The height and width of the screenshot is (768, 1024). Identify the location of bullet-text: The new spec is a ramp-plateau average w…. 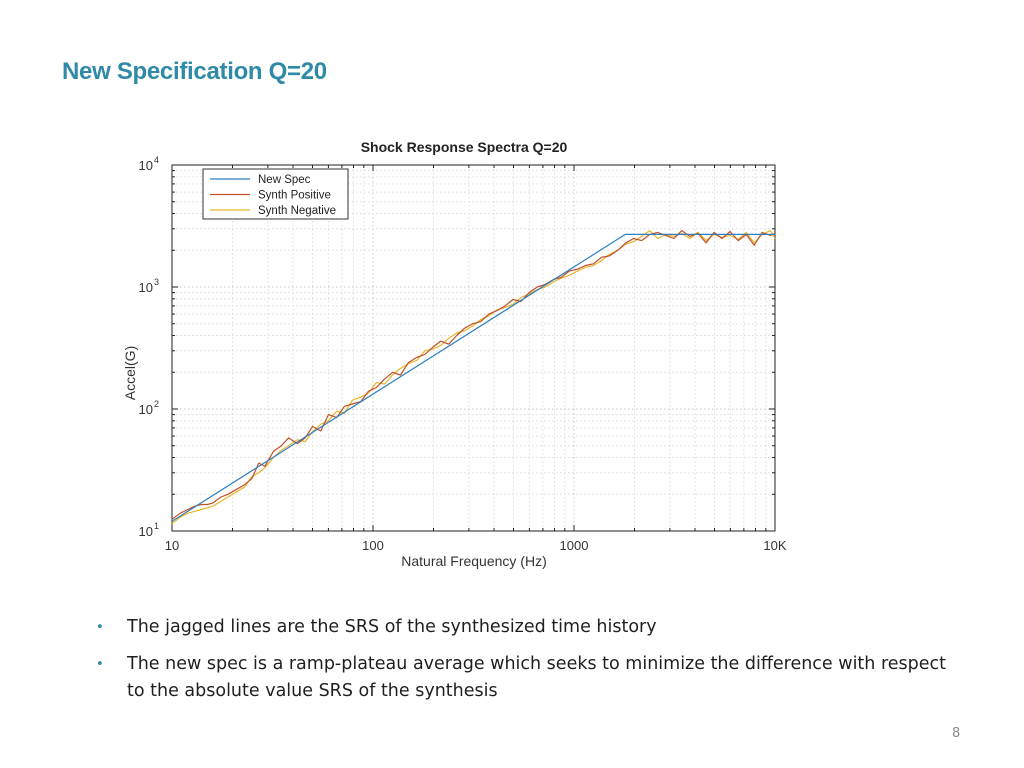
(537, 677).